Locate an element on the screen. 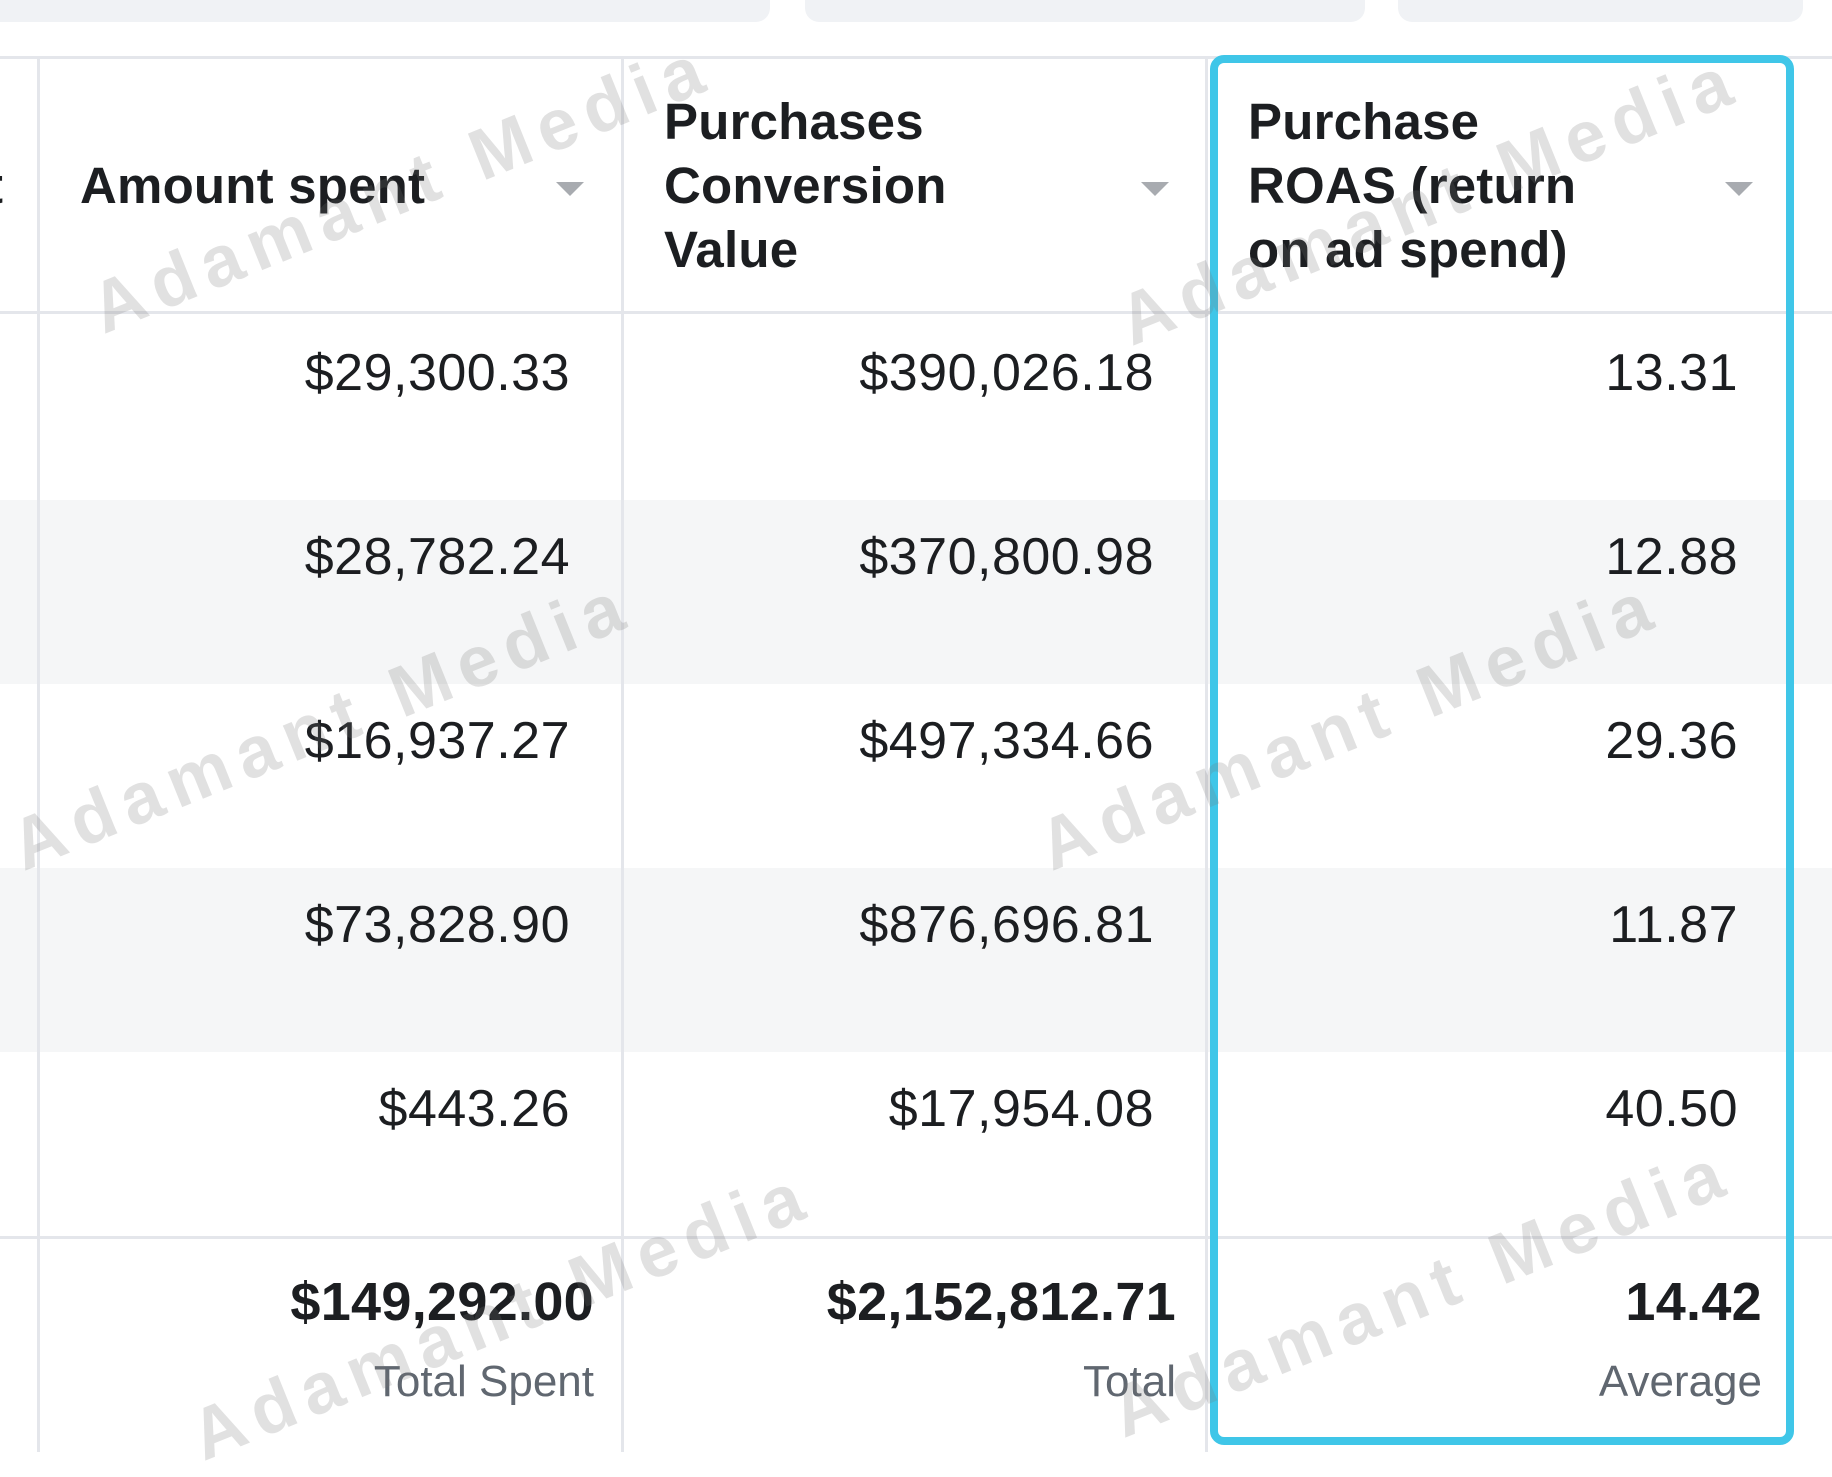 This screenshot has height=1477, width=1832. roas-cell: 11.87 is located at coordinates (1673, 925).